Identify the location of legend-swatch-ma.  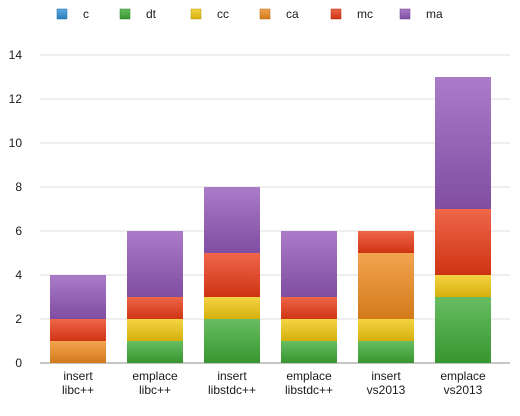
(405, 14).